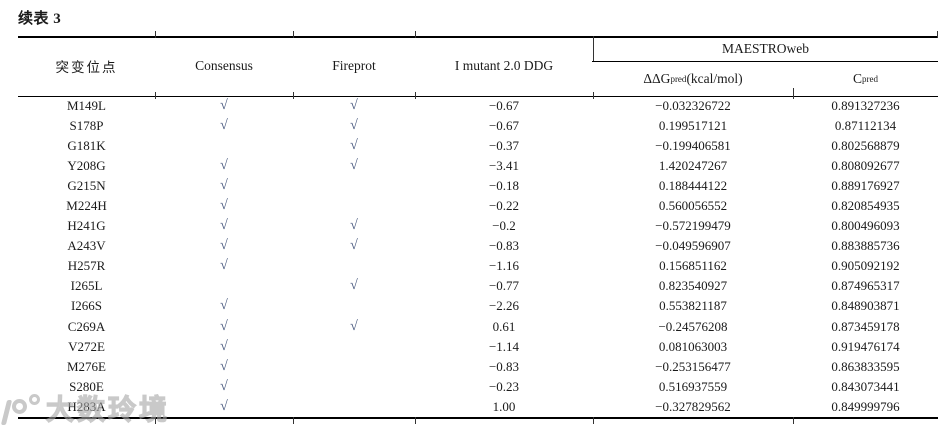  I want to click on ddg-pred-cell: 0.081063003, so click(693, 346).